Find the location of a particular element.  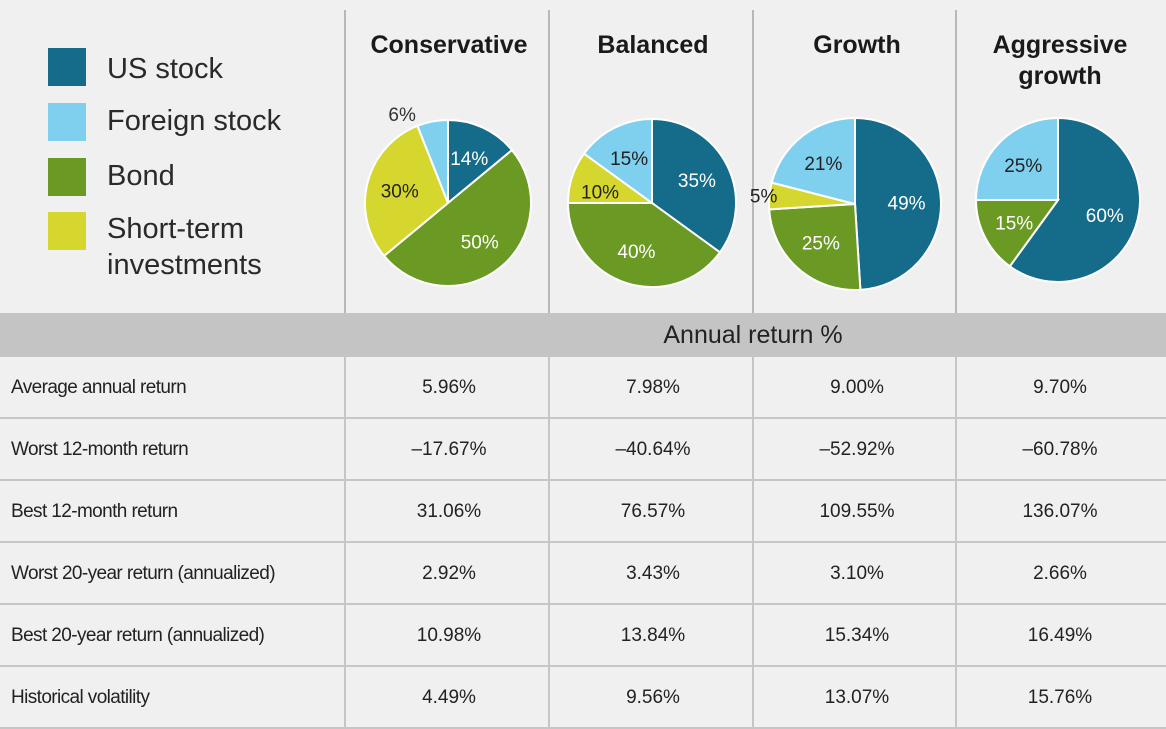

column-title-aggressive-growth: Aggressive growth is located at coordinates (1060, 61).